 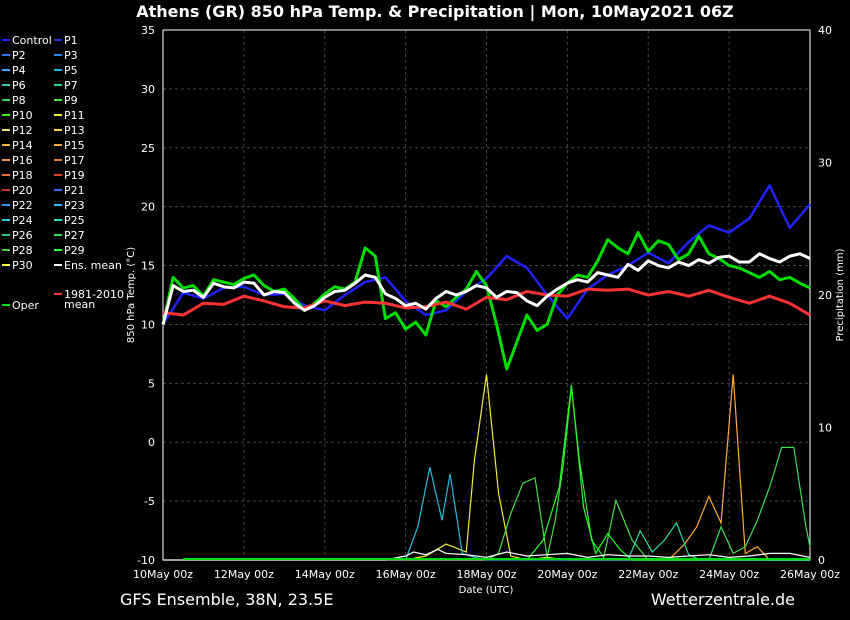 What do you see at coordinates (146, 295) in the screenshot?
I see `y-axis-ticks: 35 30 25 20 15 10 5 0 -5 -10` at bounding box center [146, 295].